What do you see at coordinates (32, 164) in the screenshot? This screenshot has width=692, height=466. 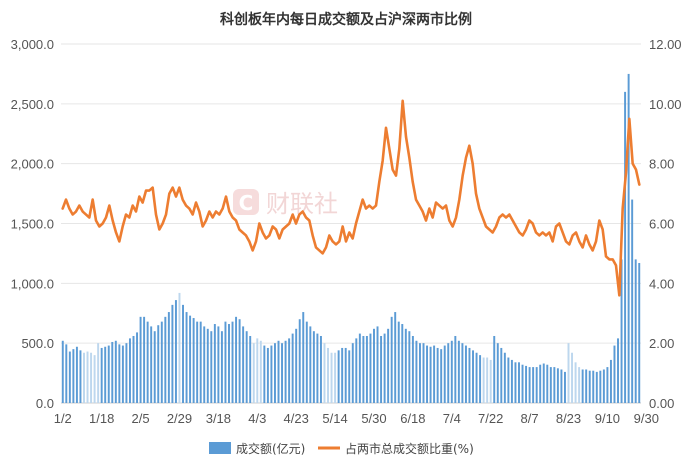 I see `left-tick-label: 2,000.0` at bounding box center [32, 164].